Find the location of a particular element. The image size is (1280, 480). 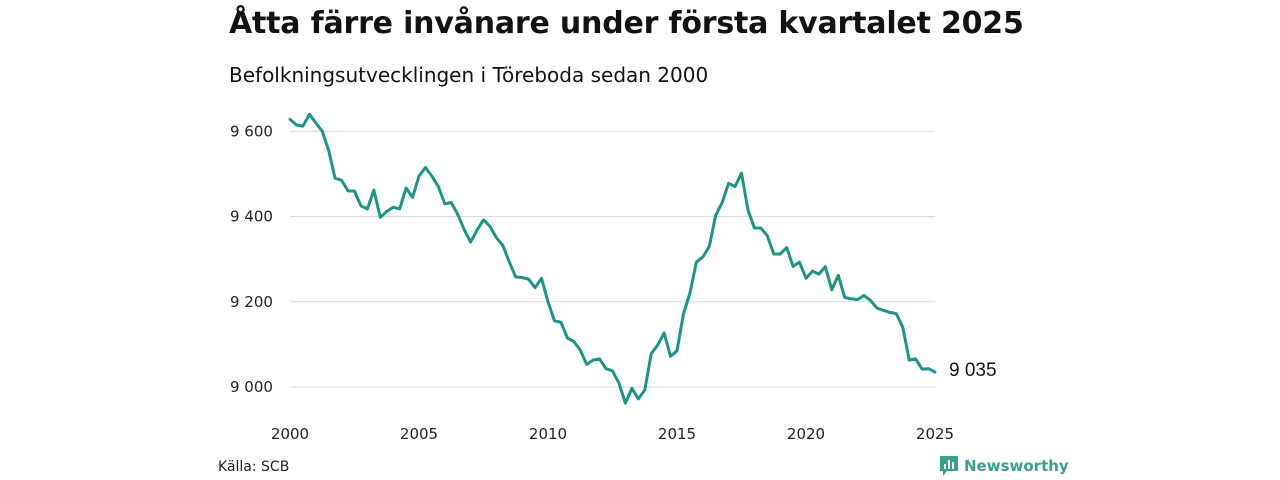

y-axis-ticks: 9 000 9 200 9 400 9 600 is located at coordinates (251, 259).